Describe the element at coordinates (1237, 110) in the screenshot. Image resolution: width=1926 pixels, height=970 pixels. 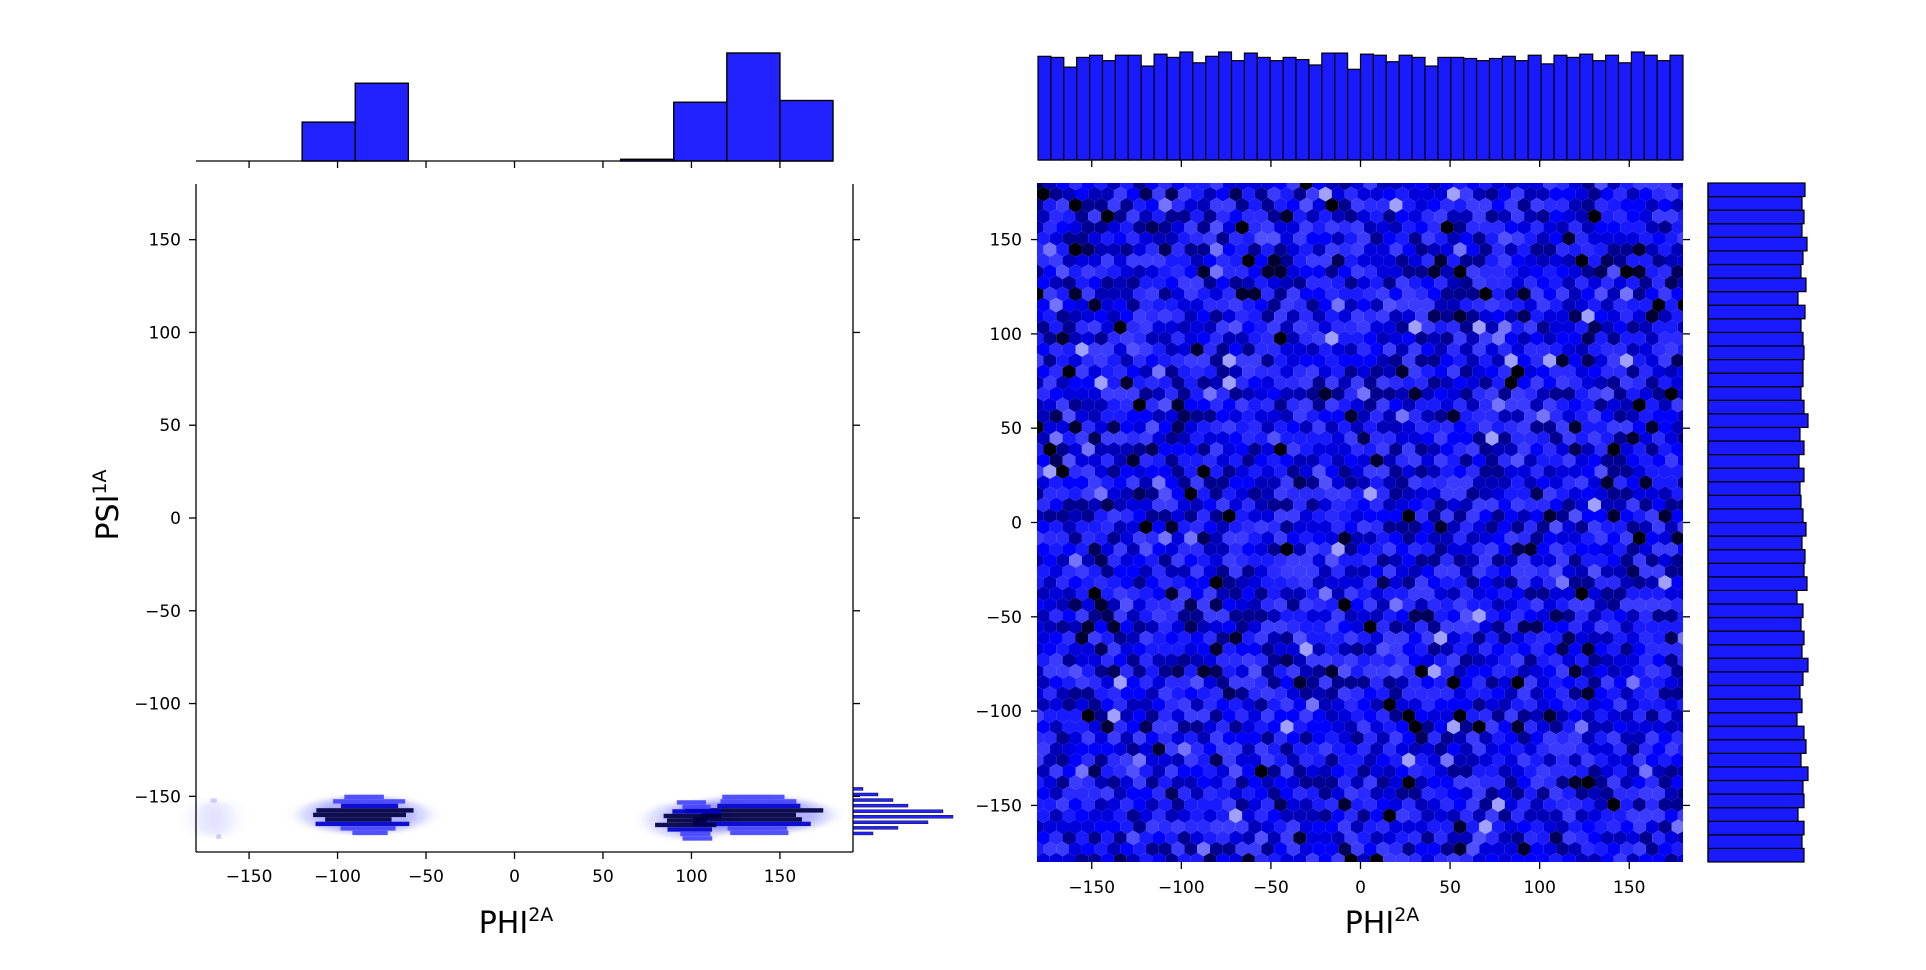
I see `right-marginal-x-bar` at that location.